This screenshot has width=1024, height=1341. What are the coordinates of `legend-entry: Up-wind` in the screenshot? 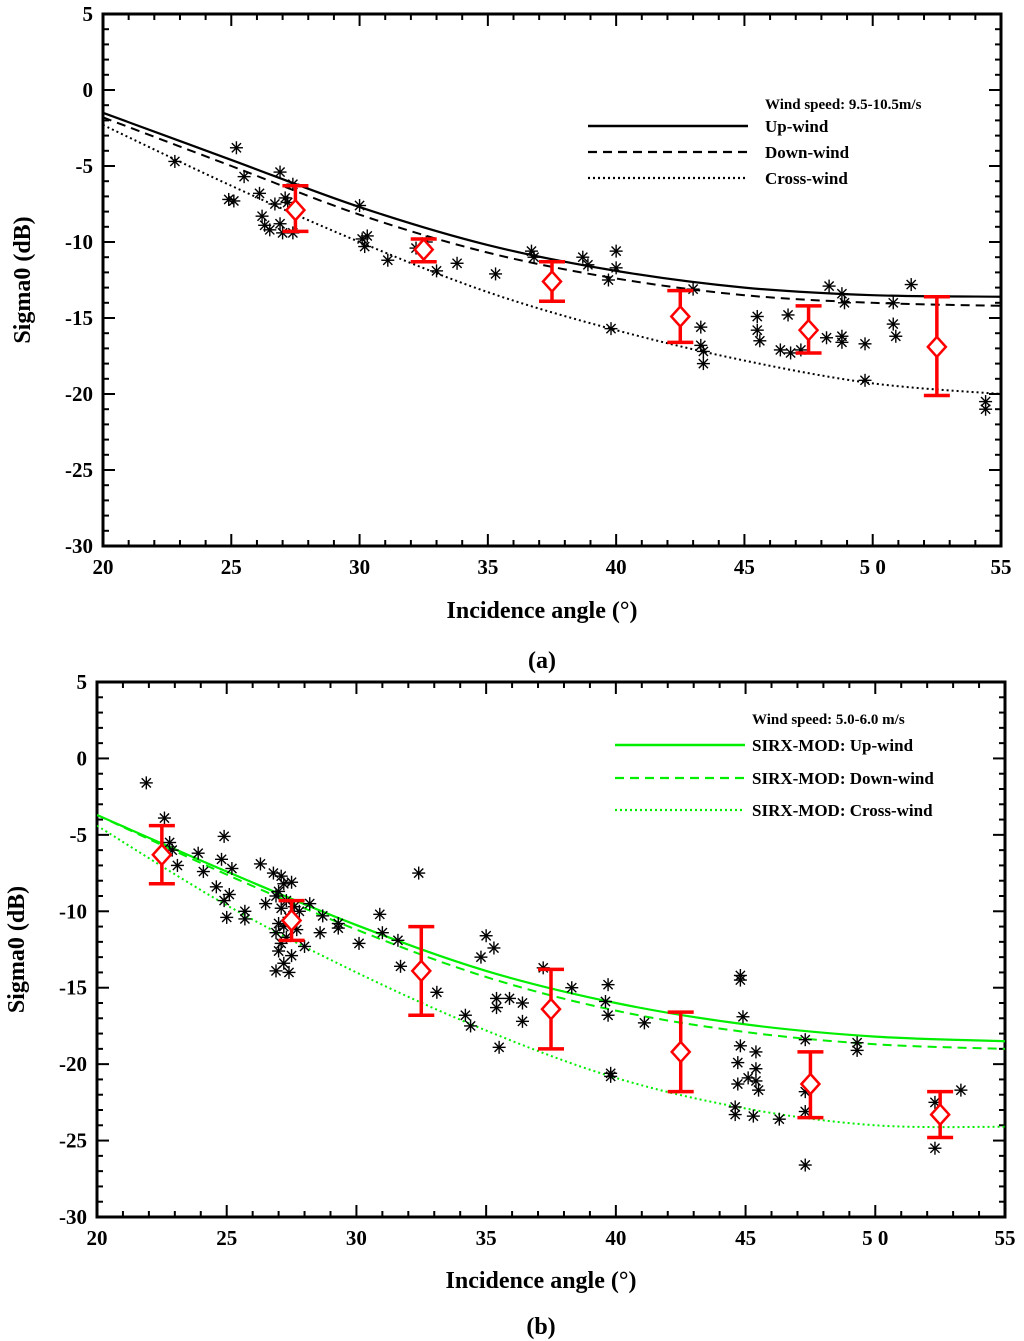 It's located at (797, 126).